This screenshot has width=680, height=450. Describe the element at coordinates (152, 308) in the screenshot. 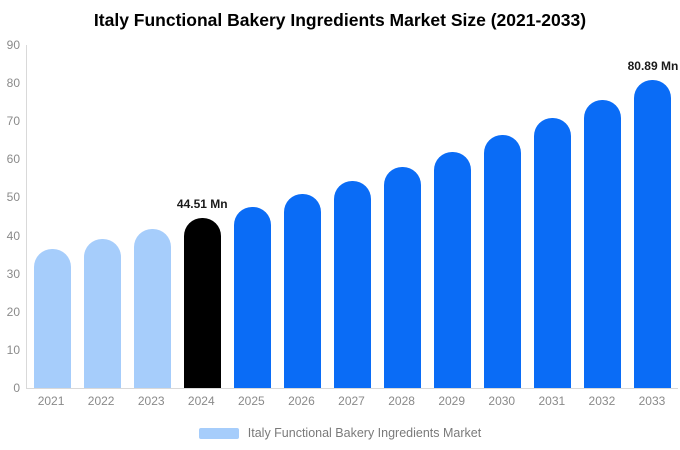

I see `bar-2023` at that location.